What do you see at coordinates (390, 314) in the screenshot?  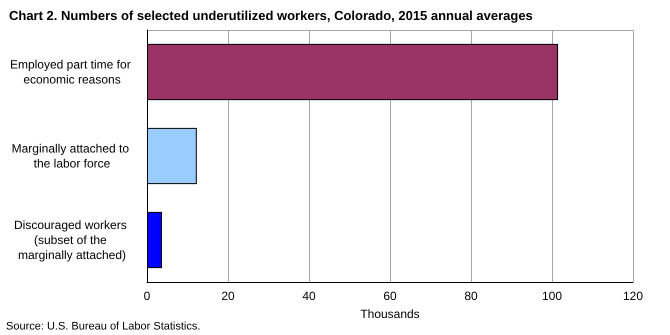 I see `x-axis-title: Thousands` at bounding box center [390, 314].